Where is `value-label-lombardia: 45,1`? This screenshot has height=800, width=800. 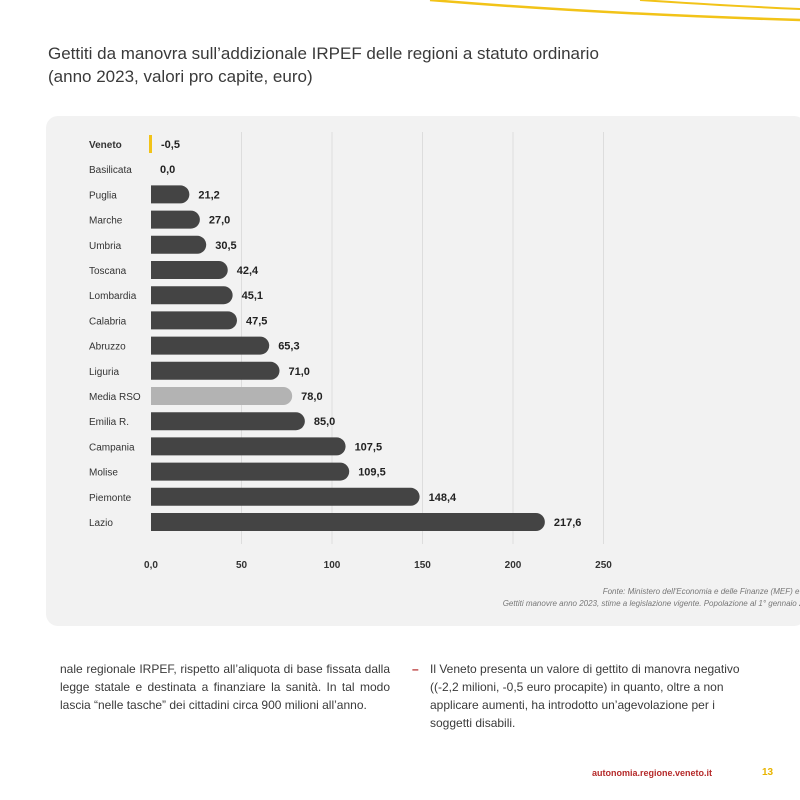 value-label-lombardia: 45,1 is located at coordinates (252, 296).